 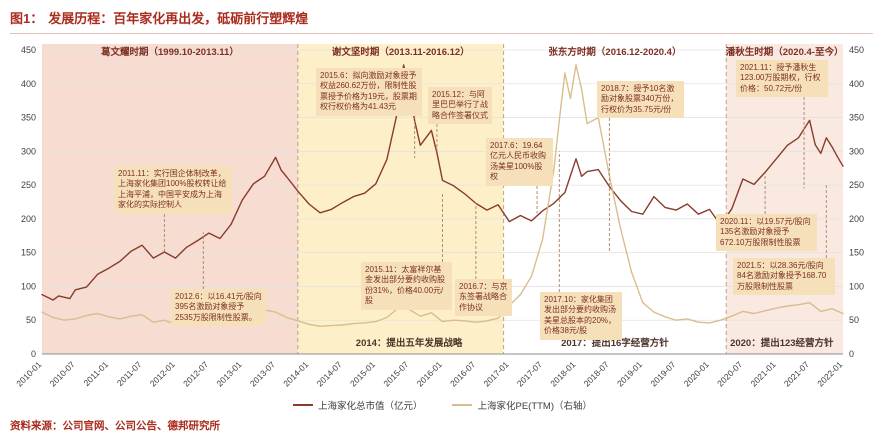 I want to click on x-tick-label: 2017-01, so click(x=496, y=373).